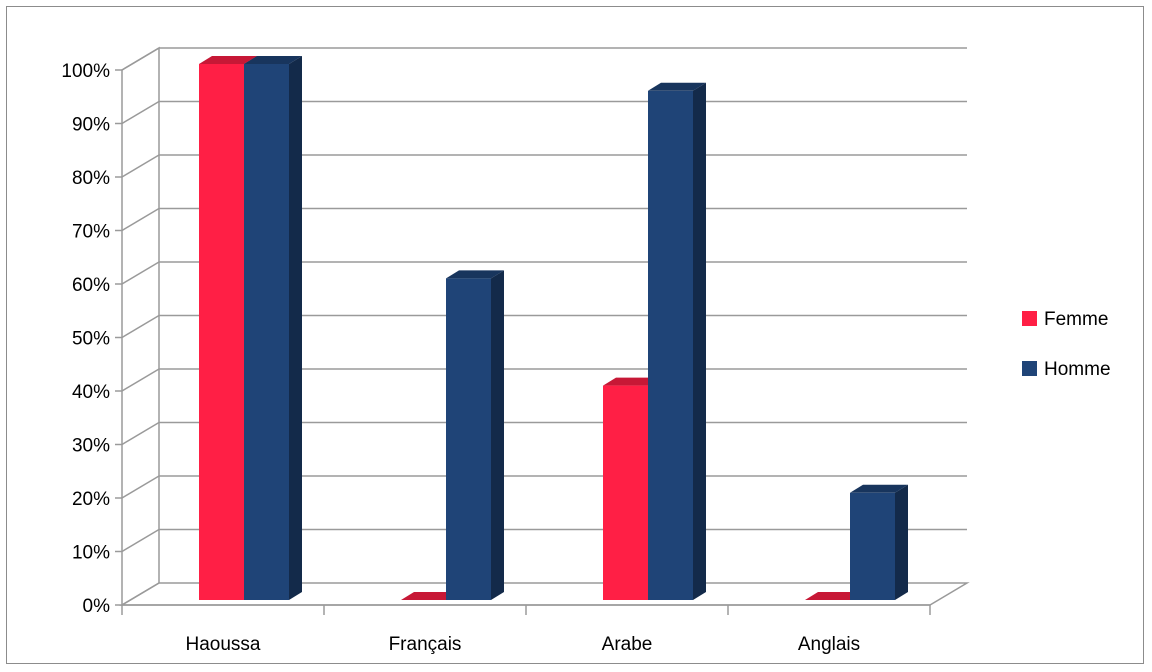  Describe the element at coordinates (85, 71) in the screenshot. I see `y-tick-label: 100%` at that location.